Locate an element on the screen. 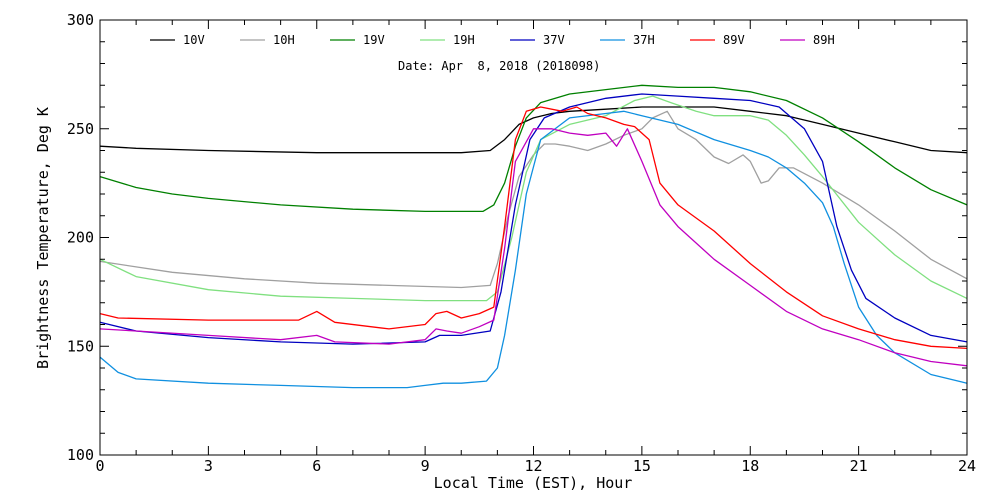 The width and height of the screenshot is (1000, 500). y-axis-title: Brightness Temperature, Deg K is located at coordinates (43, 238).